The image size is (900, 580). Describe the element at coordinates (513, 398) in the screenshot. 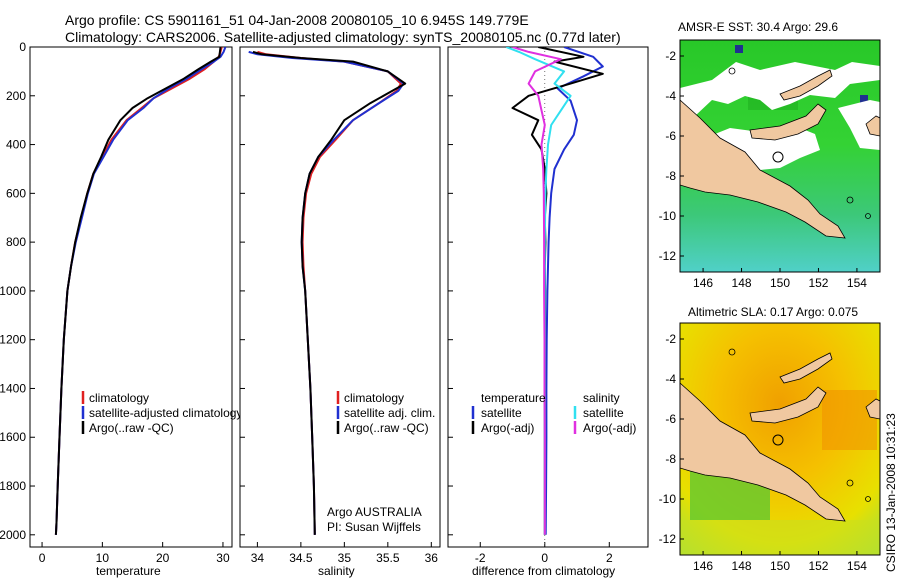

I see `legend-title-temperature: temperature` at that location.